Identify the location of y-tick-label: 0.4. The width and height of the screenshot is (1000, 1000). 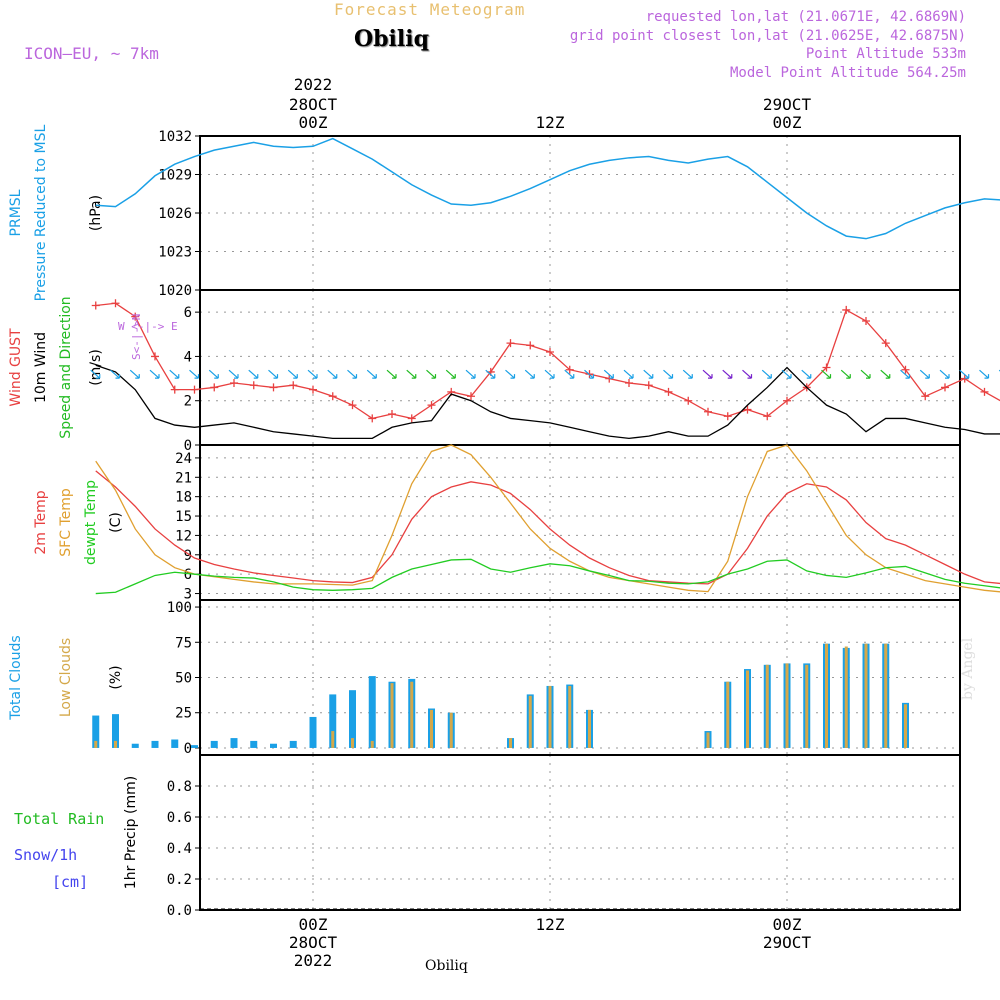
(179, 849).